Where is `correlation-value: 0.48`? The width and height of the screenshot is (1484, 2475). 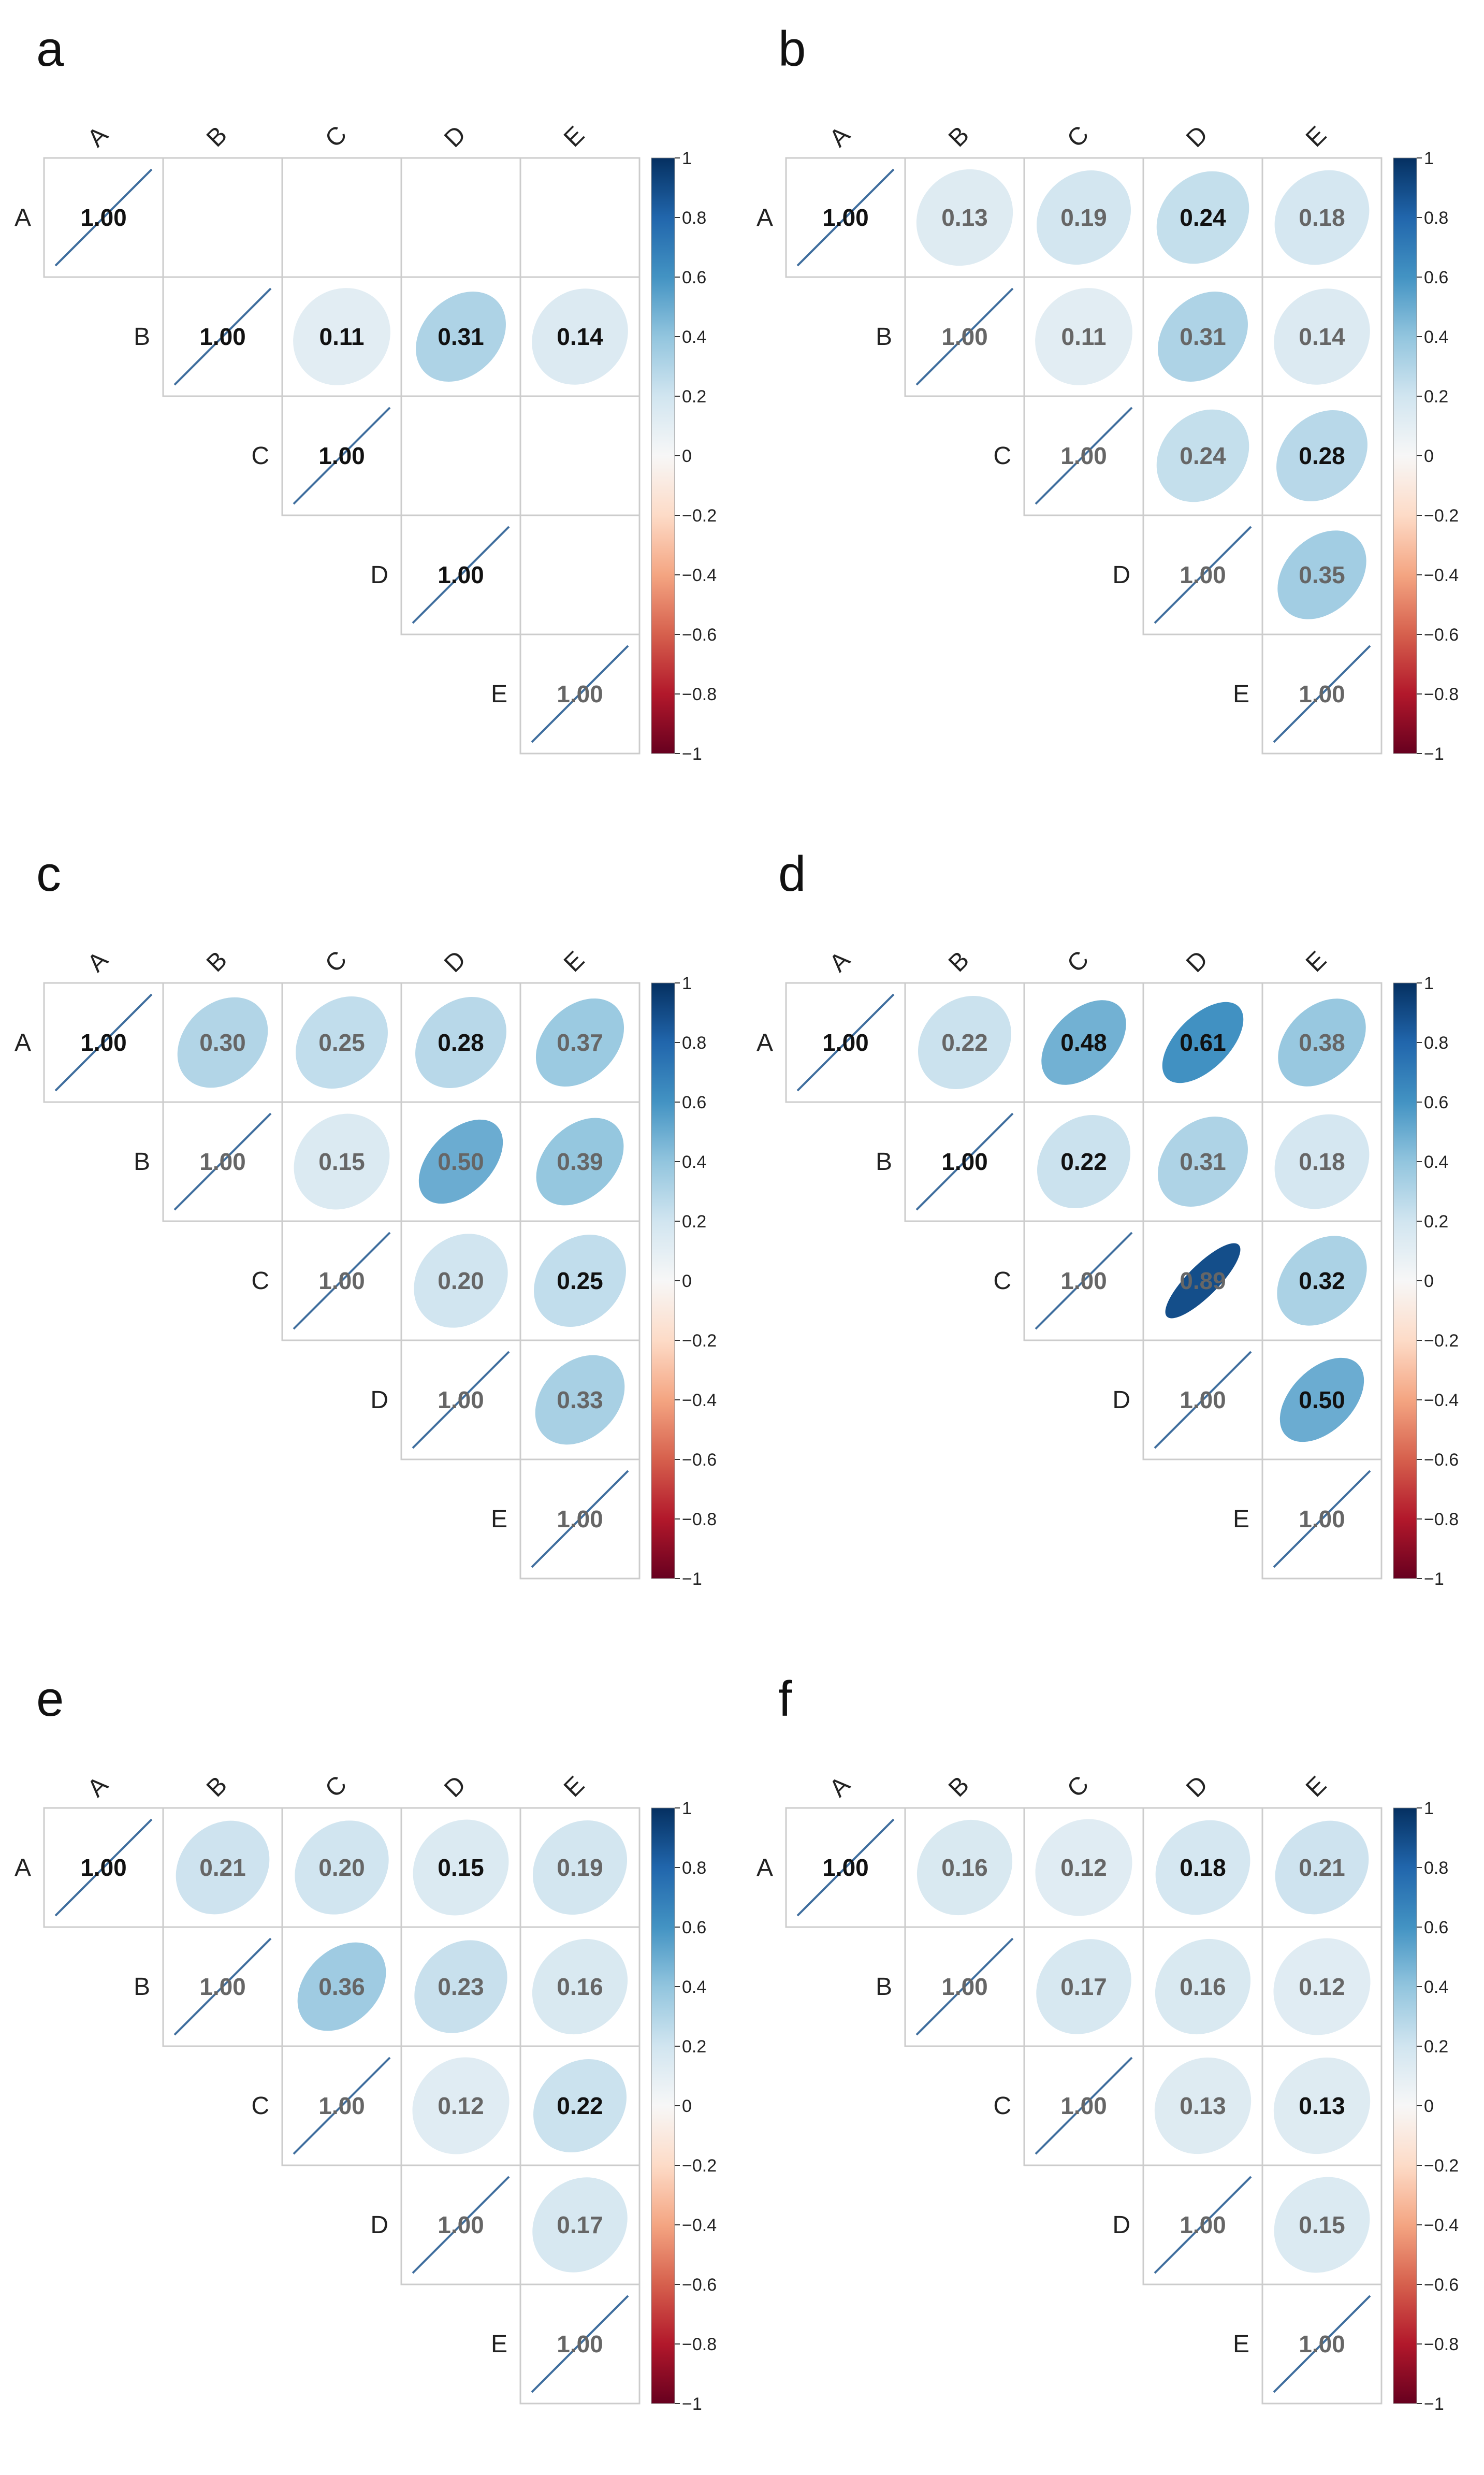
correlation-value: 0.48 is located at coordinates (1083, 1042).